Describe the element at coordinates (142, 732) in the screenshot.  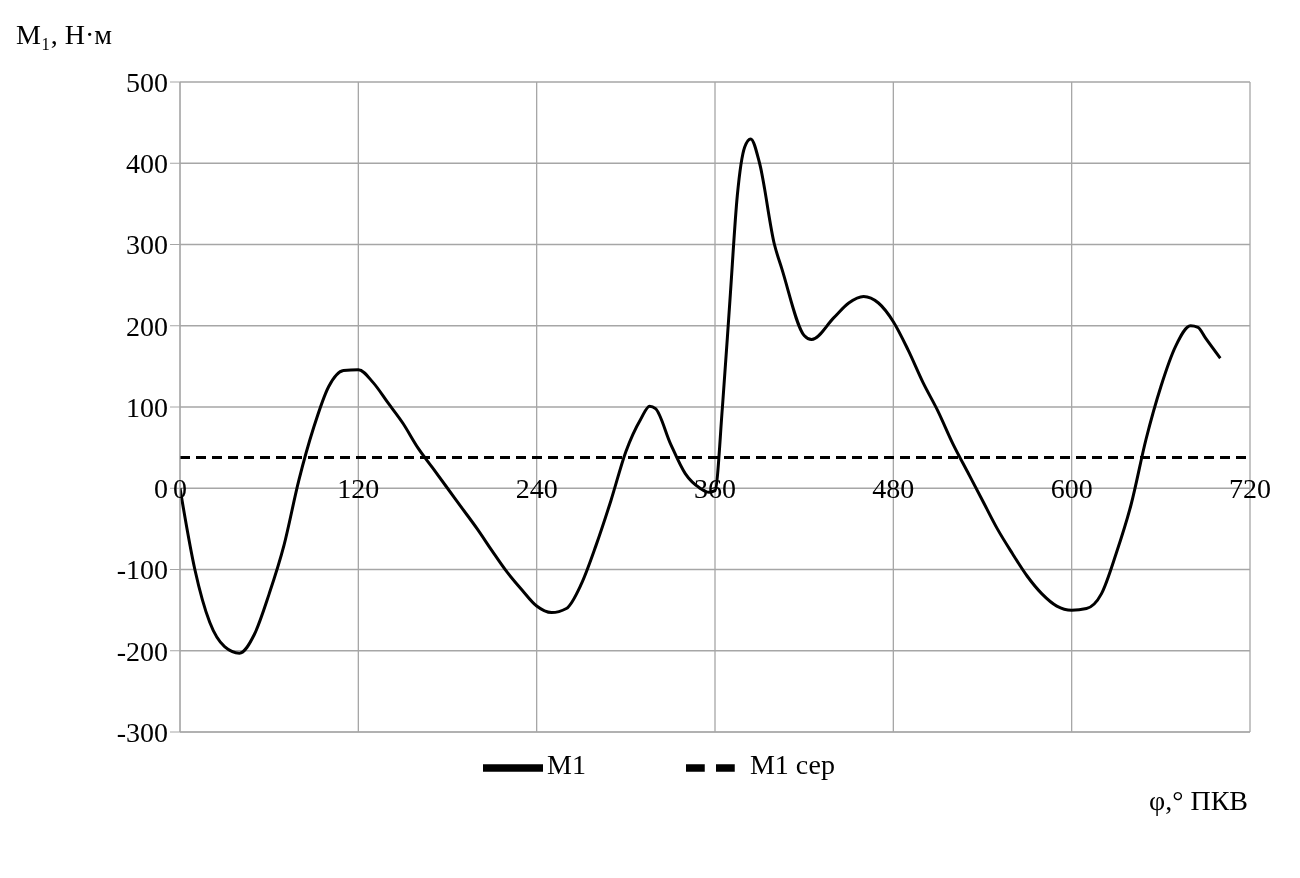
I see `y-tick-label: -300` at that location.